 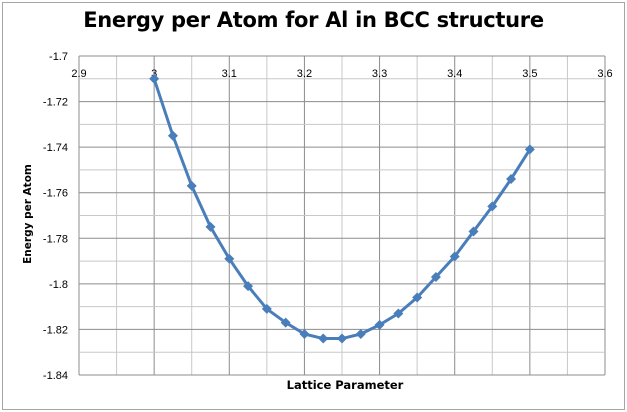 What do you see at coordinates (454, 74) in the screenshot?
I see `x-tick-label: 3.4` at bounding box center [454, 74].